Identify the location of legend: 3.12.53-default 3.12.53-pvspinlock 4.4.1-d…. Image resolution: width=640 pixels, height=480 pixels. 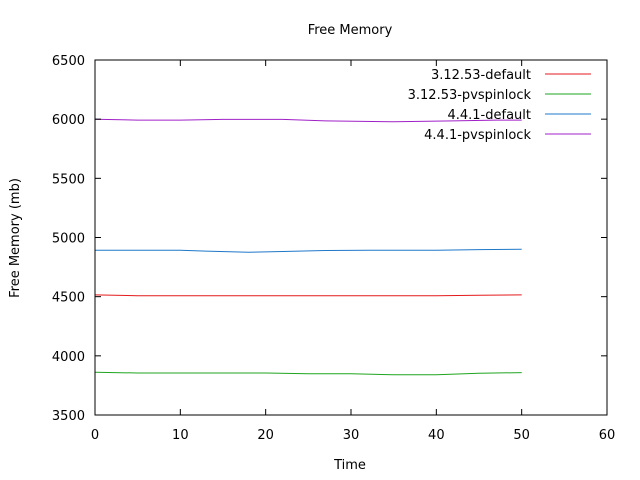
(499, 105).